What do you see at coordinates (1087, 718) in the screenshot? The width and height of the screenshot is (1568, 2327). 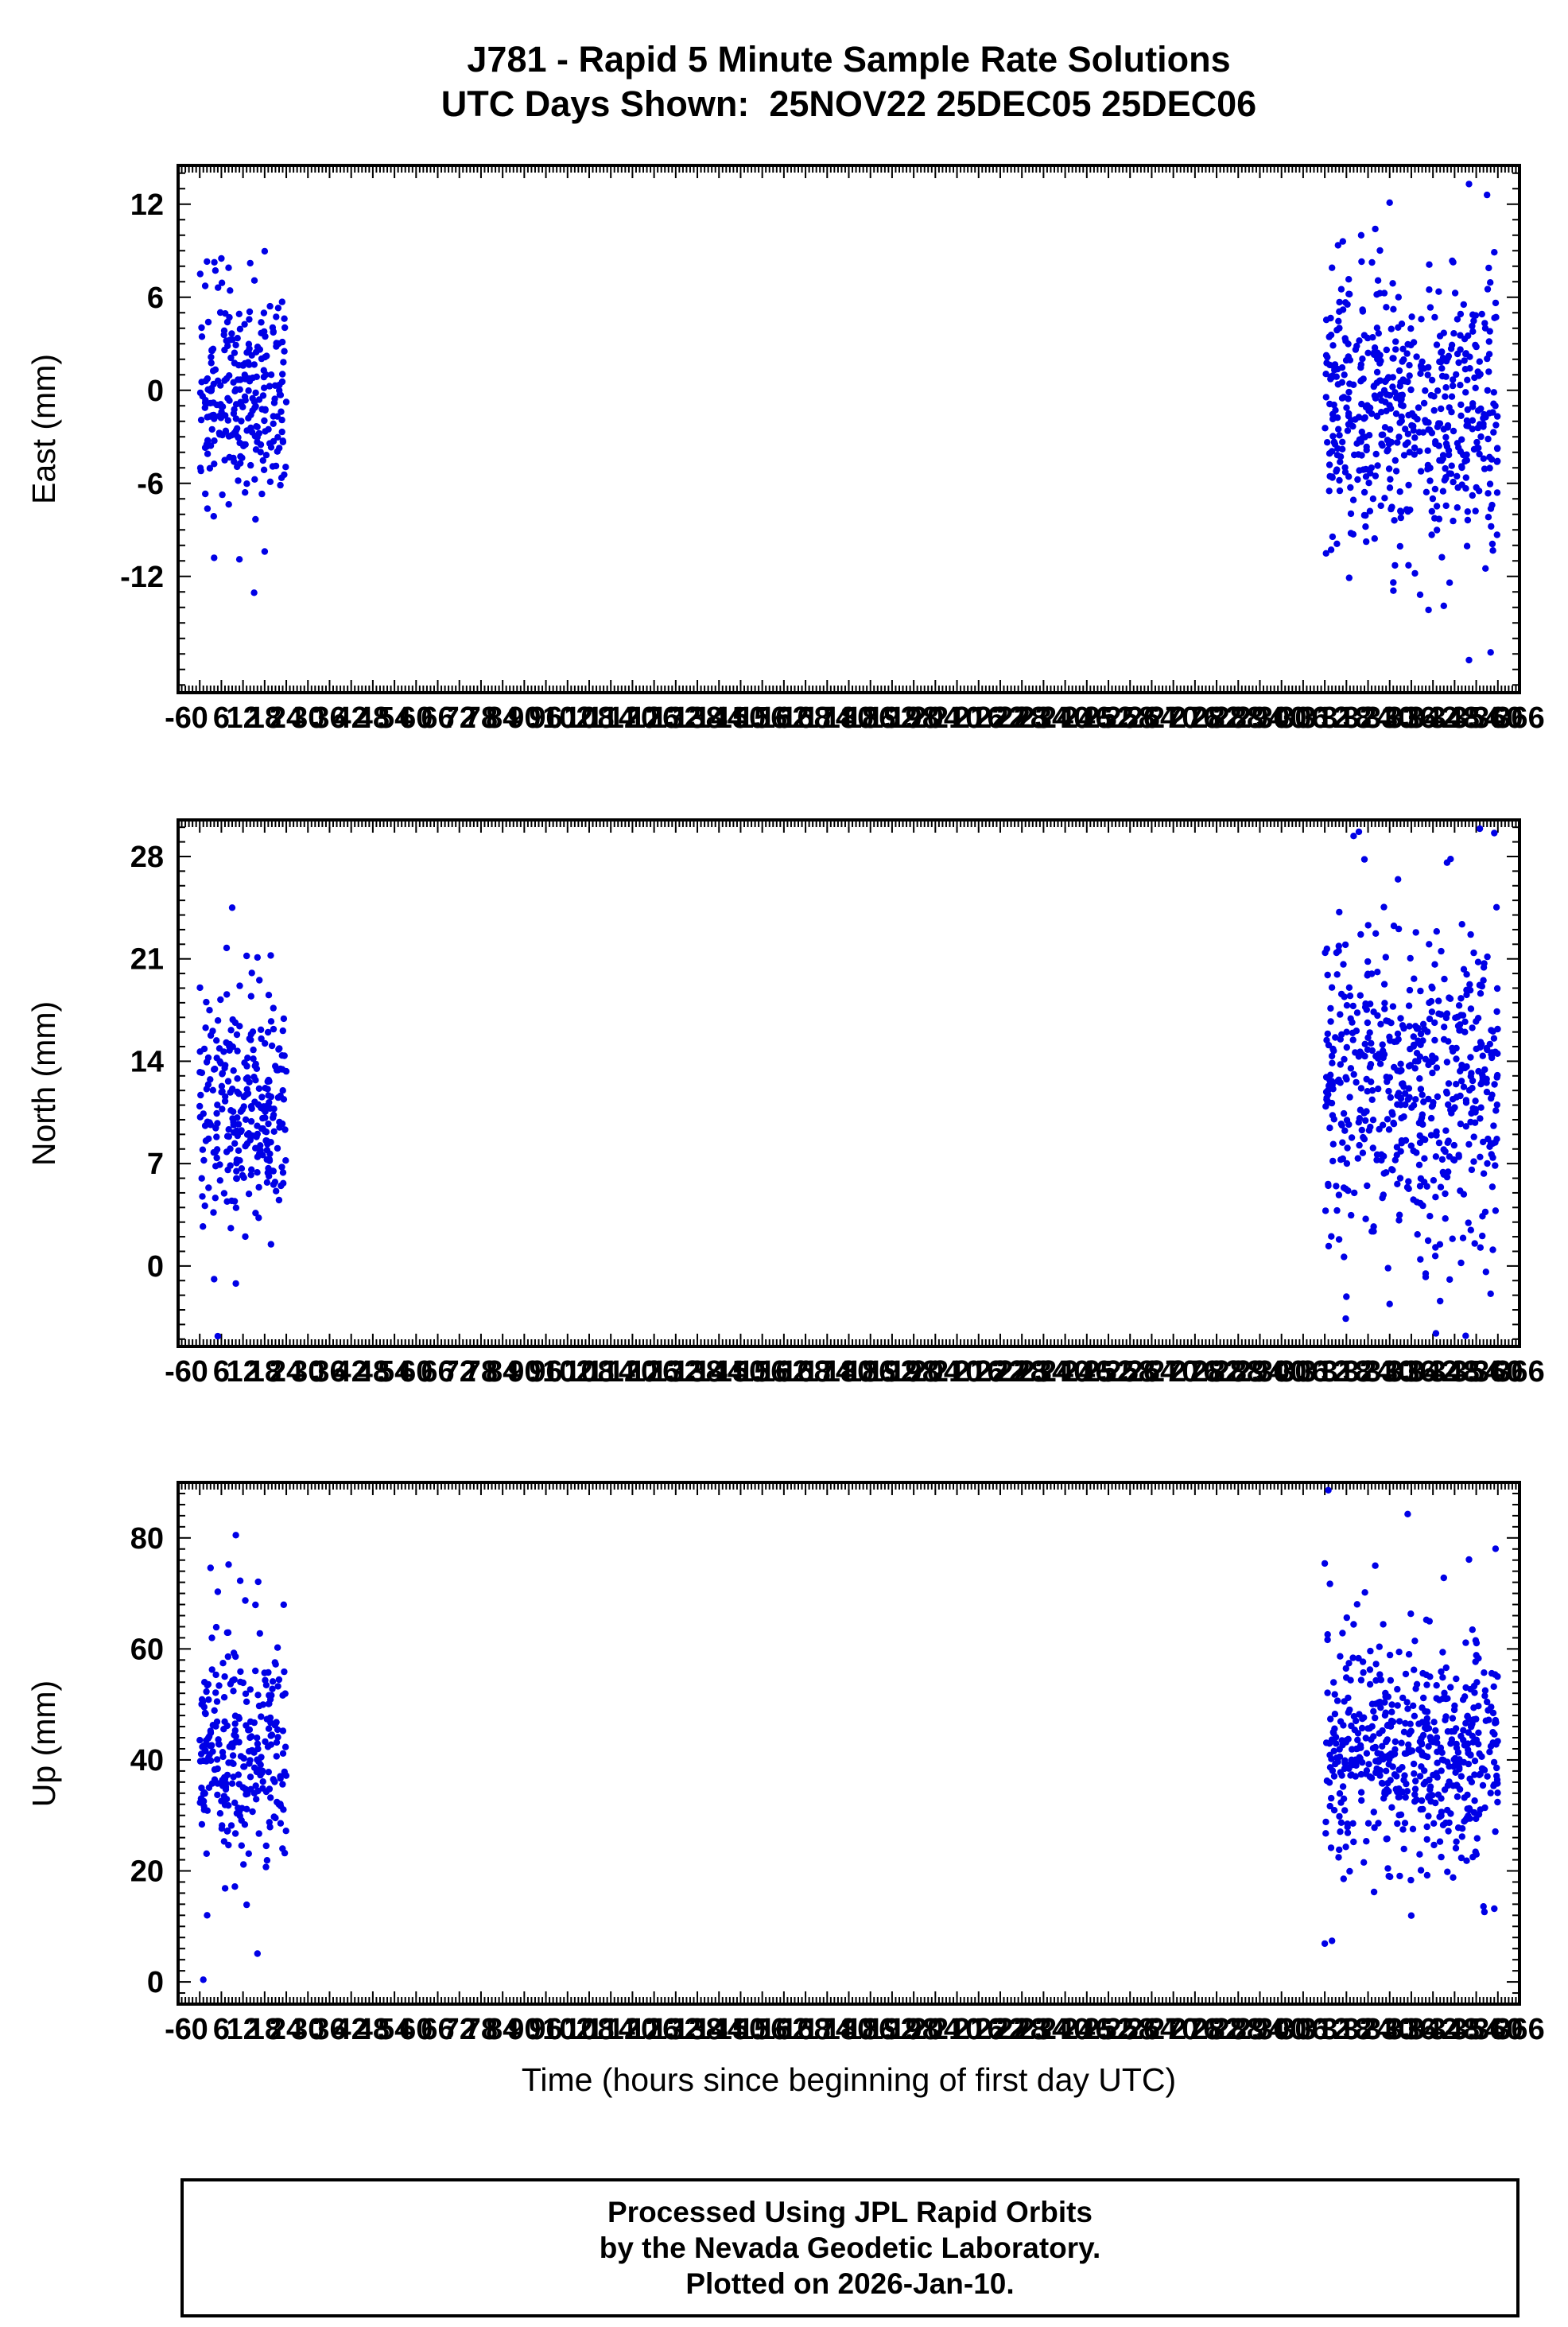 I see `svg-text: 246` at bounding box center [1087, 718].